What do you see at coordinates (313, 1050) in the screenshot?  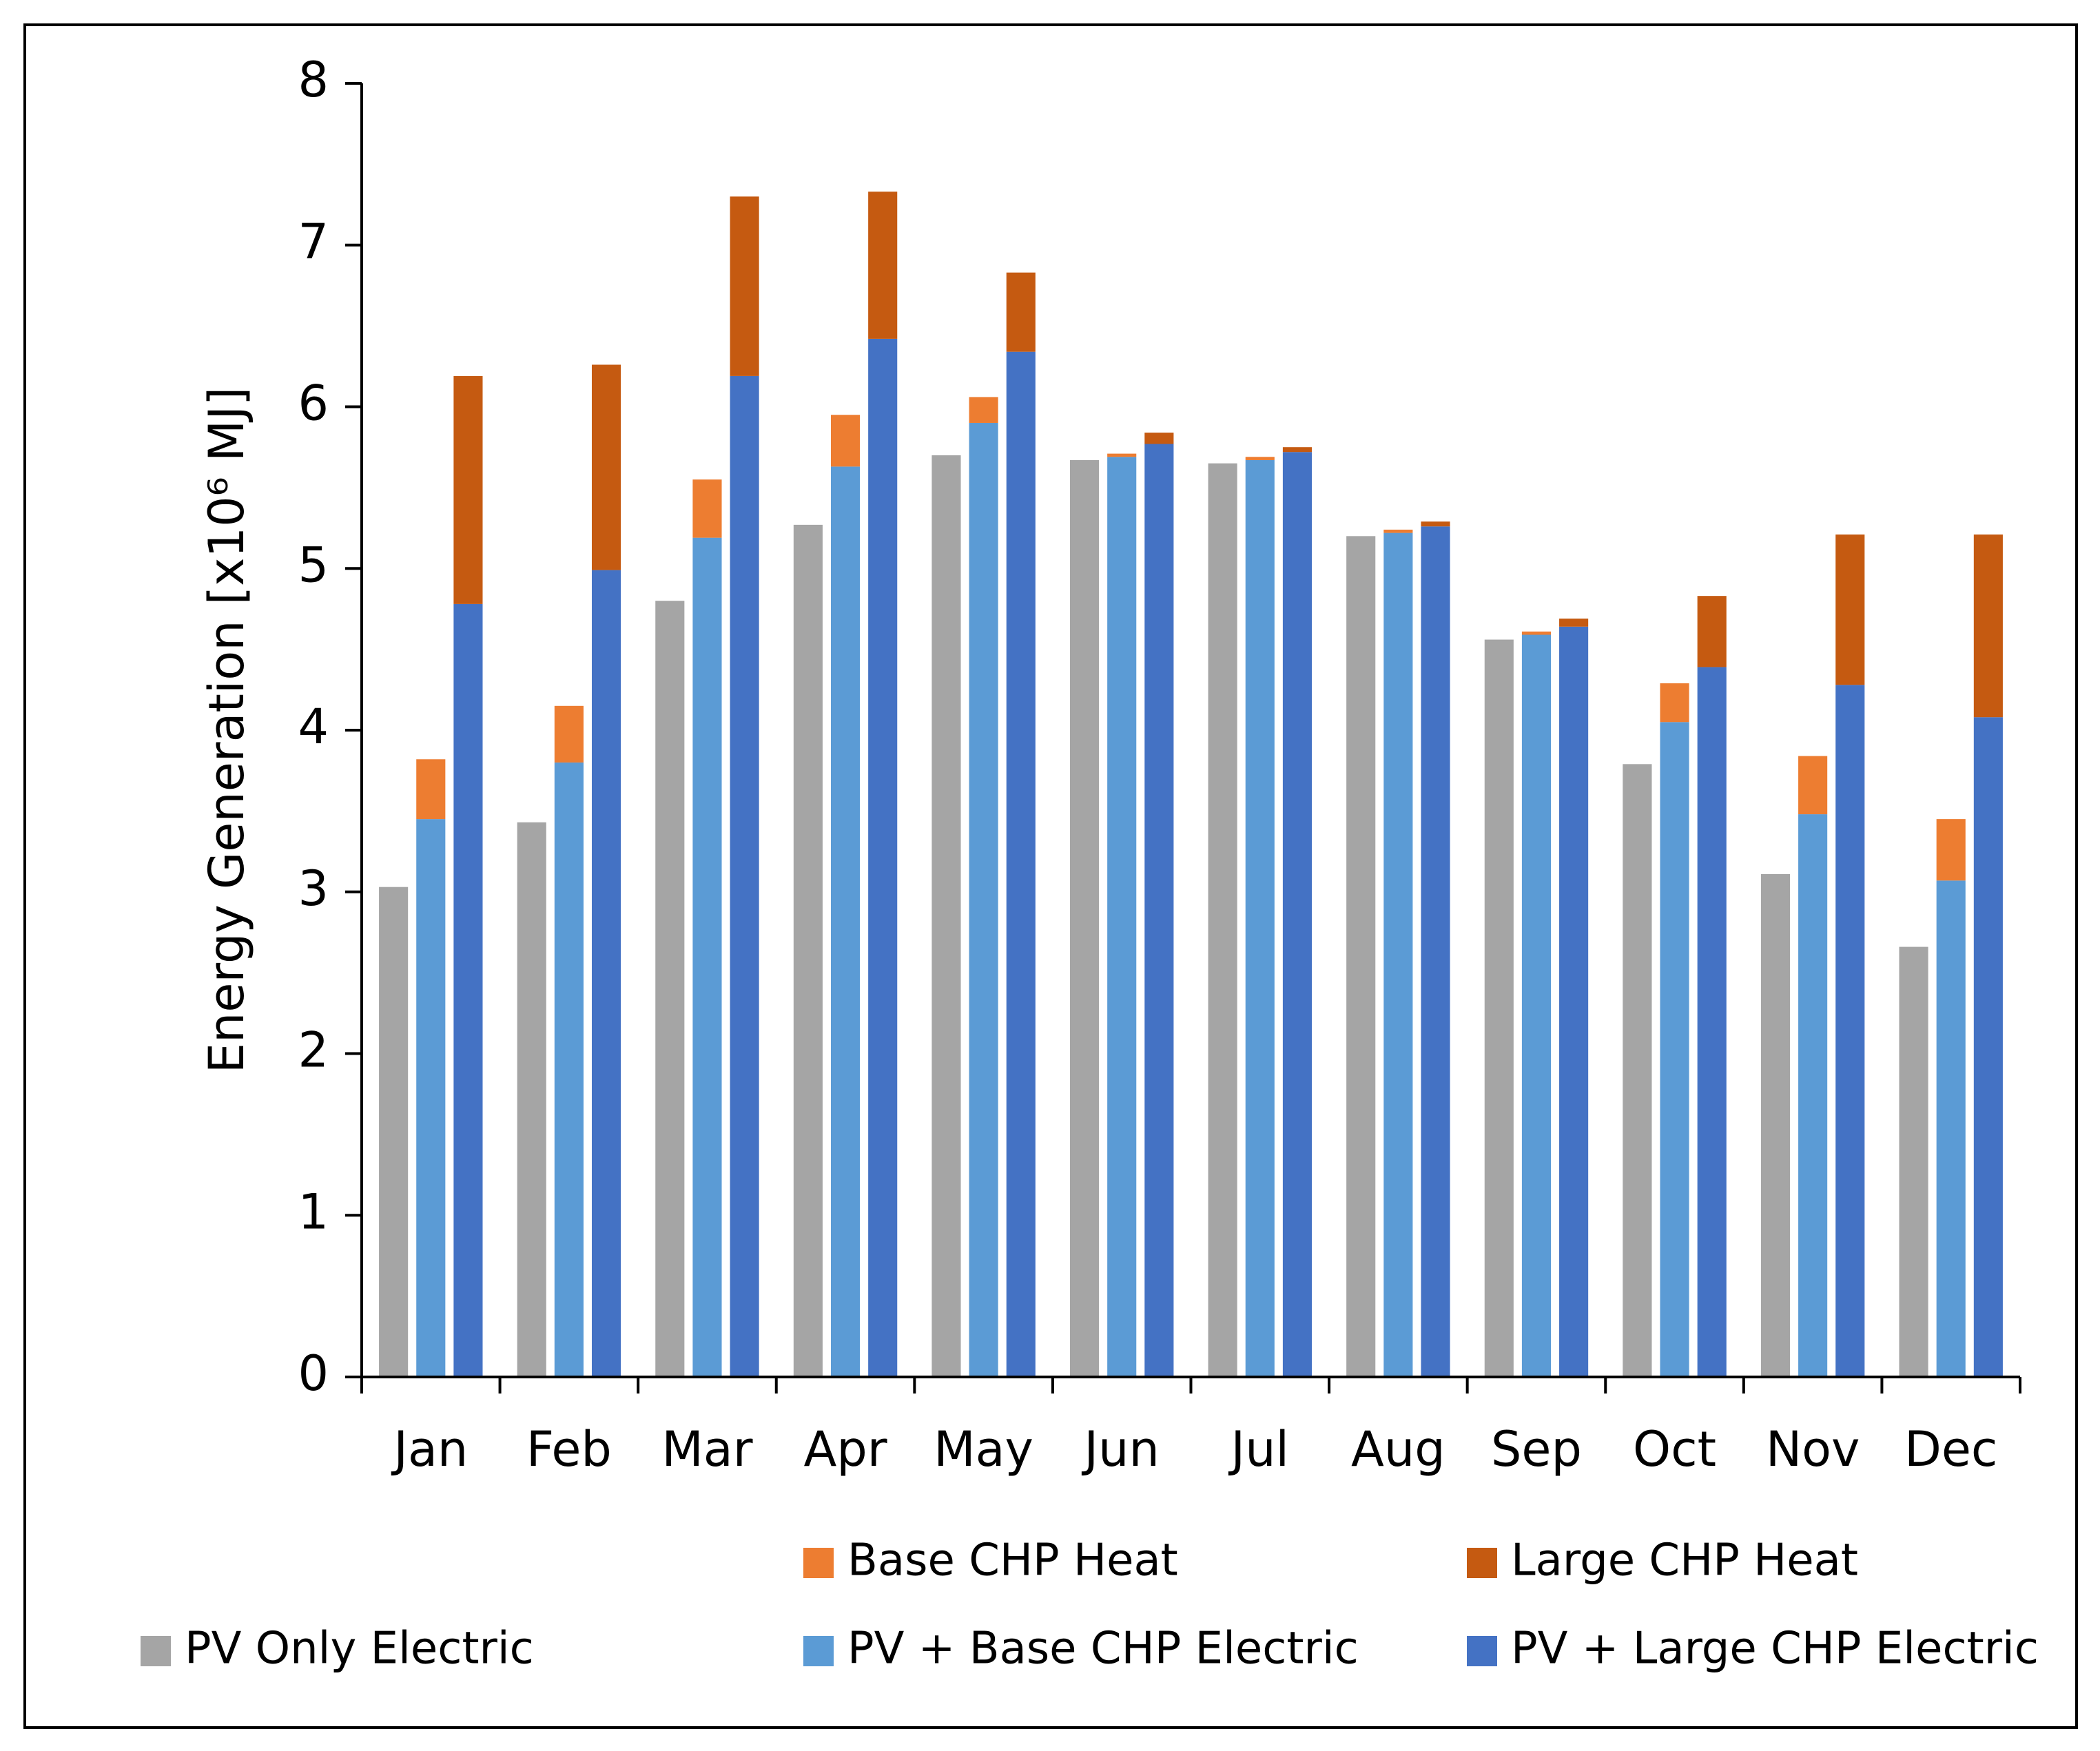 I see `y-tick-label: 2` at bounding box center [313, 1050].